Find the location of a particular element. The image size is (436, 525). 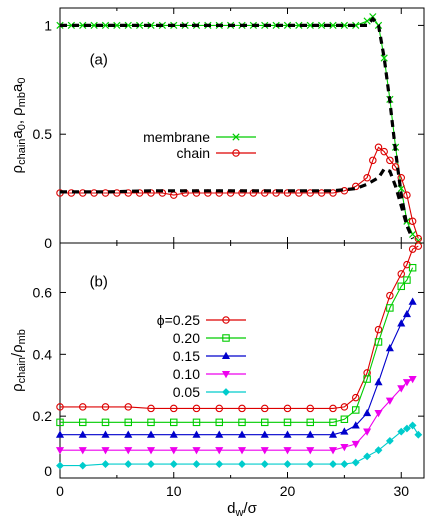

panel-label: (b) is located at coordinates (99, 281).